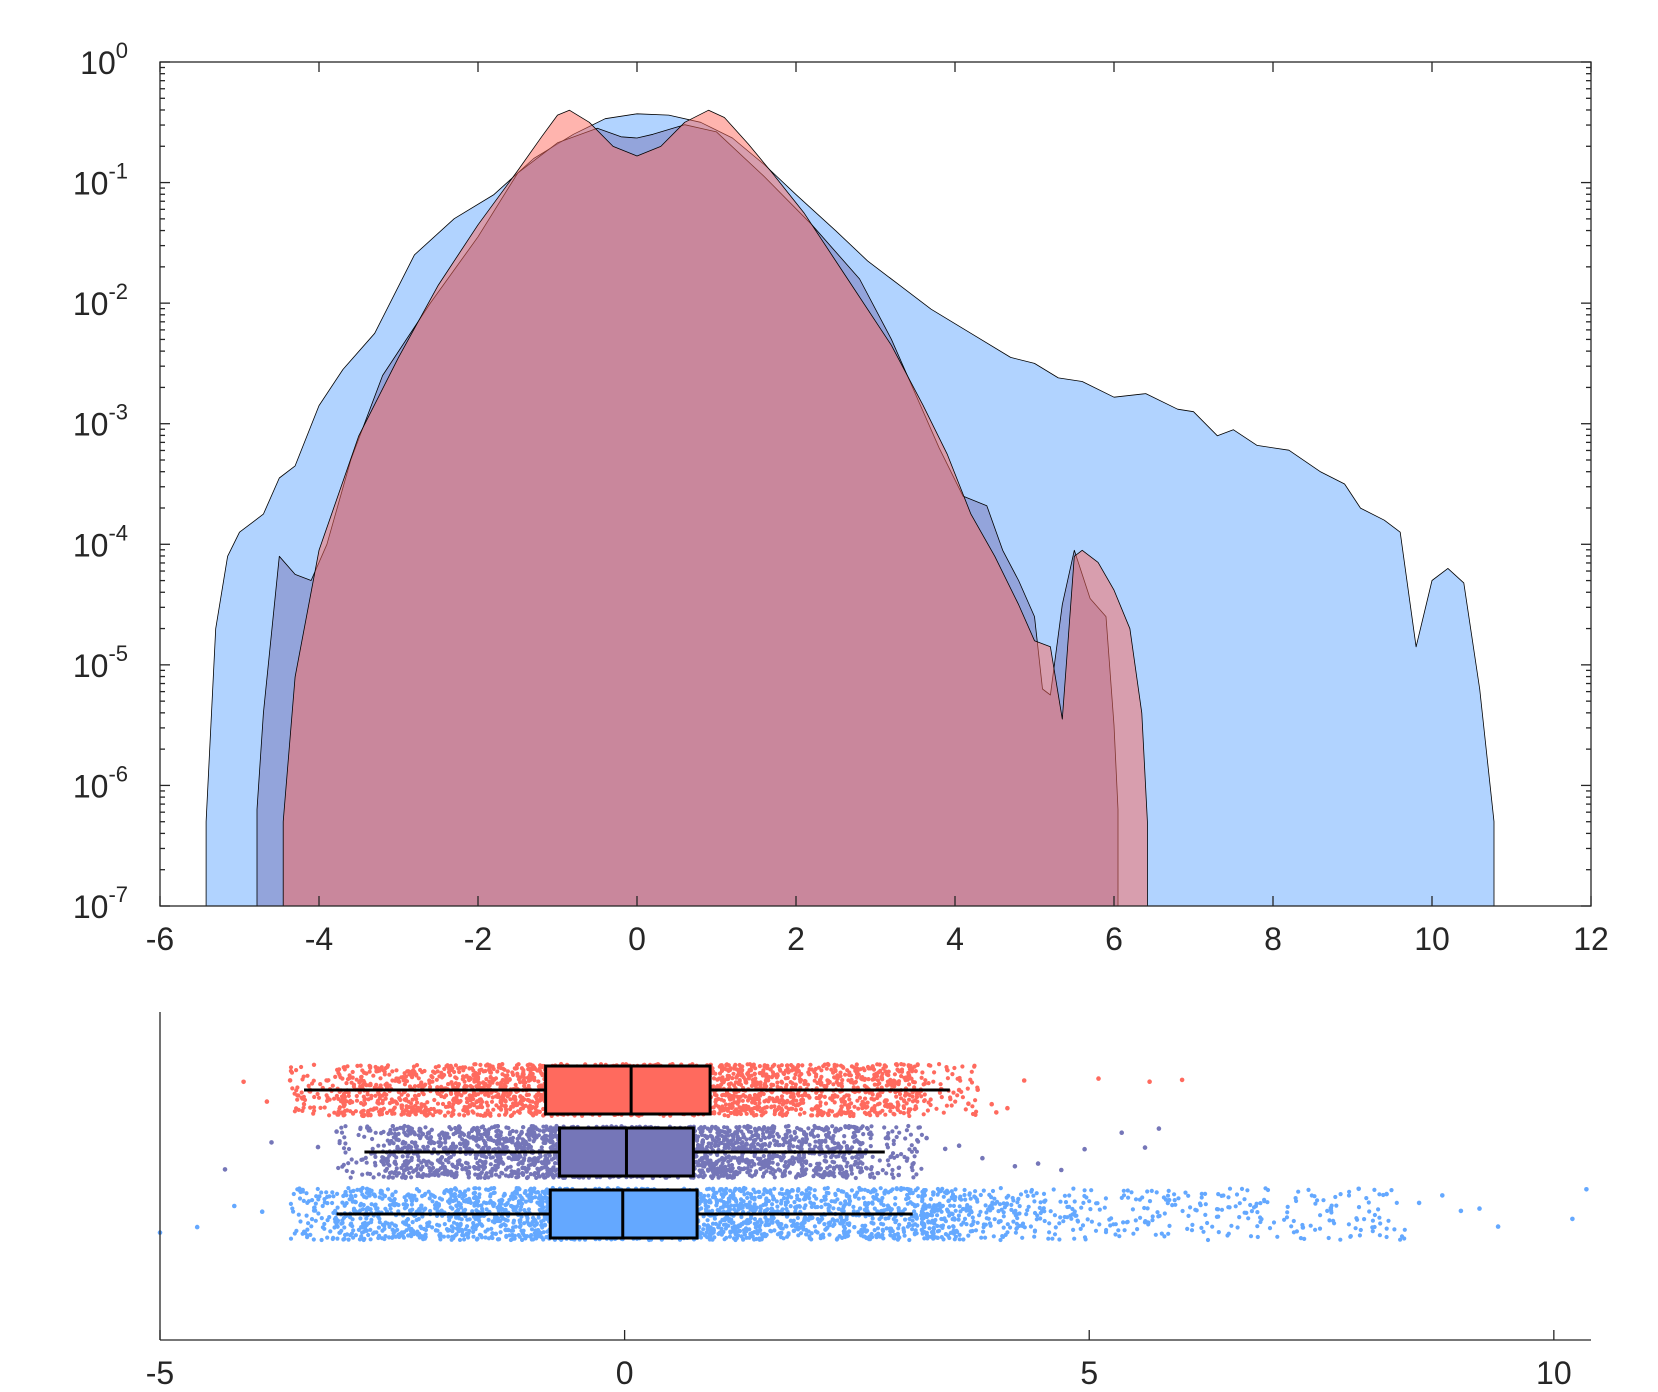  Describe the element at coordinates (1273, 939) in the screenshot. I see `x-tick-label: 8` at that location.